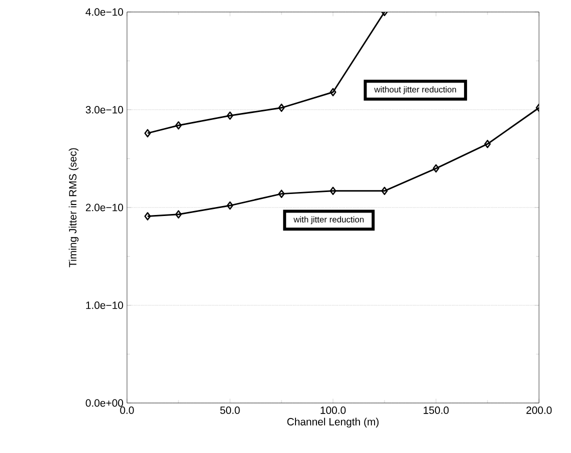 Image resolution: width=571 pixels, height=453 pixels. I want to click on y-tick-label: 2.0e−10, so click(105, 208).